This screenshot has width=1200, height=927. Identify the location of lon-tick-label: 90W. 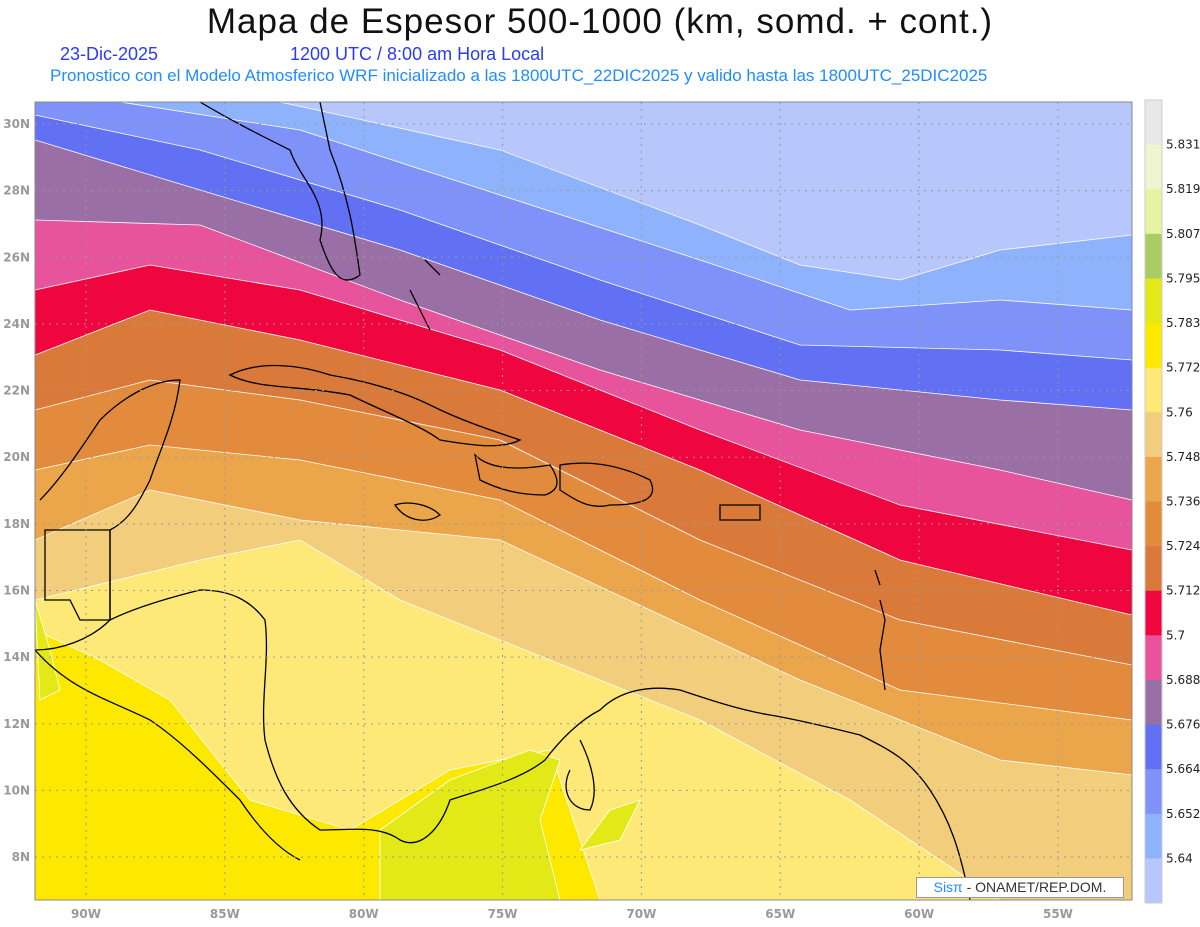
(86, 914).